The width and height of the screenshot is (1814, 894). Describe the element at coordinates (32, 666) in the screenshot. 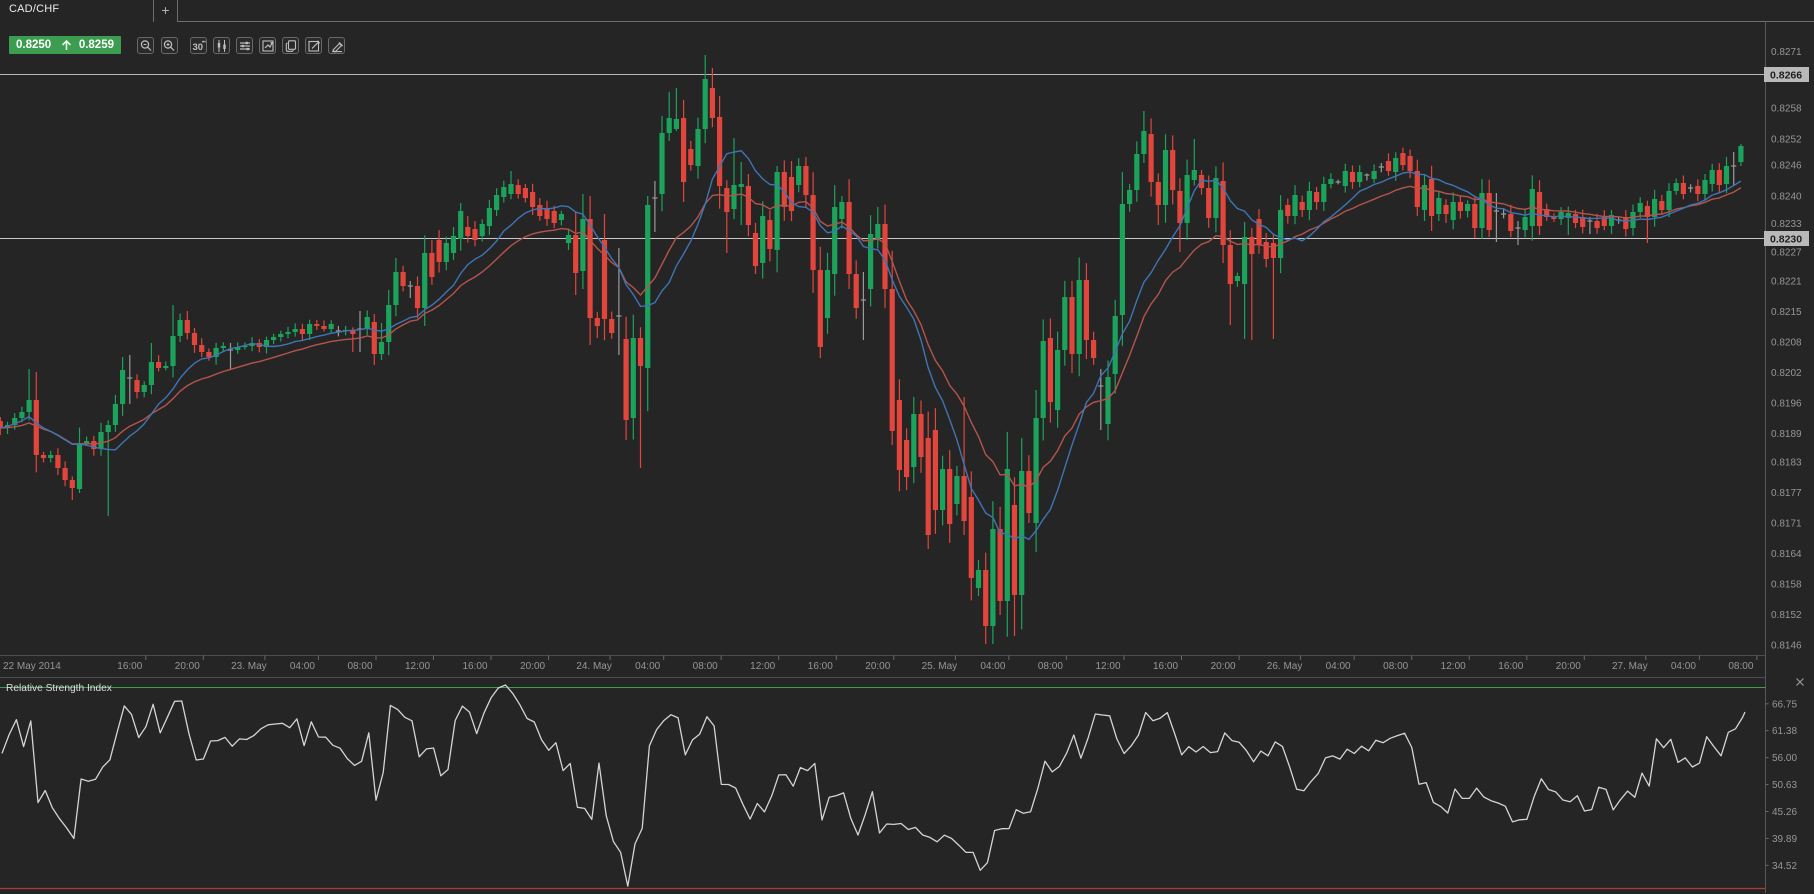

I see `svg-text: 22 May 2014` at that location.